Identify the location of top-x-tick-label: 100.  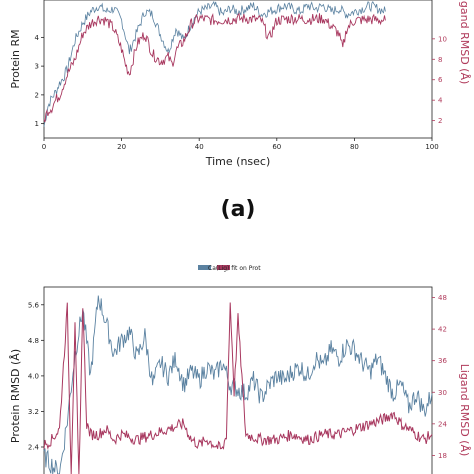
(431, 147).